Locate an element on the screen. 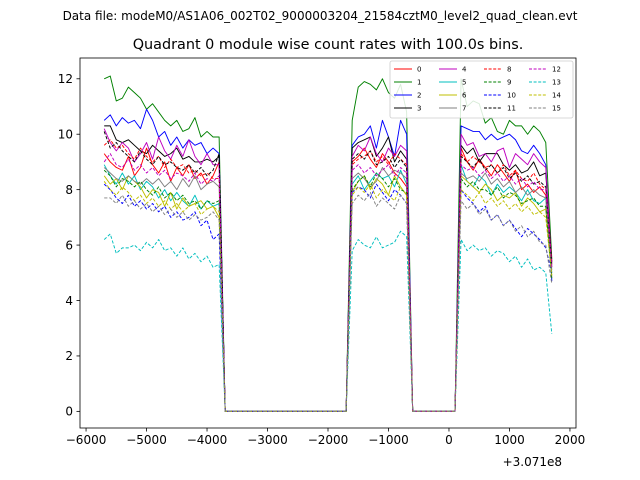 The width and height of the screenshot is (640, 480). legend-label-7: 7 is located at coordinates (464, 109).